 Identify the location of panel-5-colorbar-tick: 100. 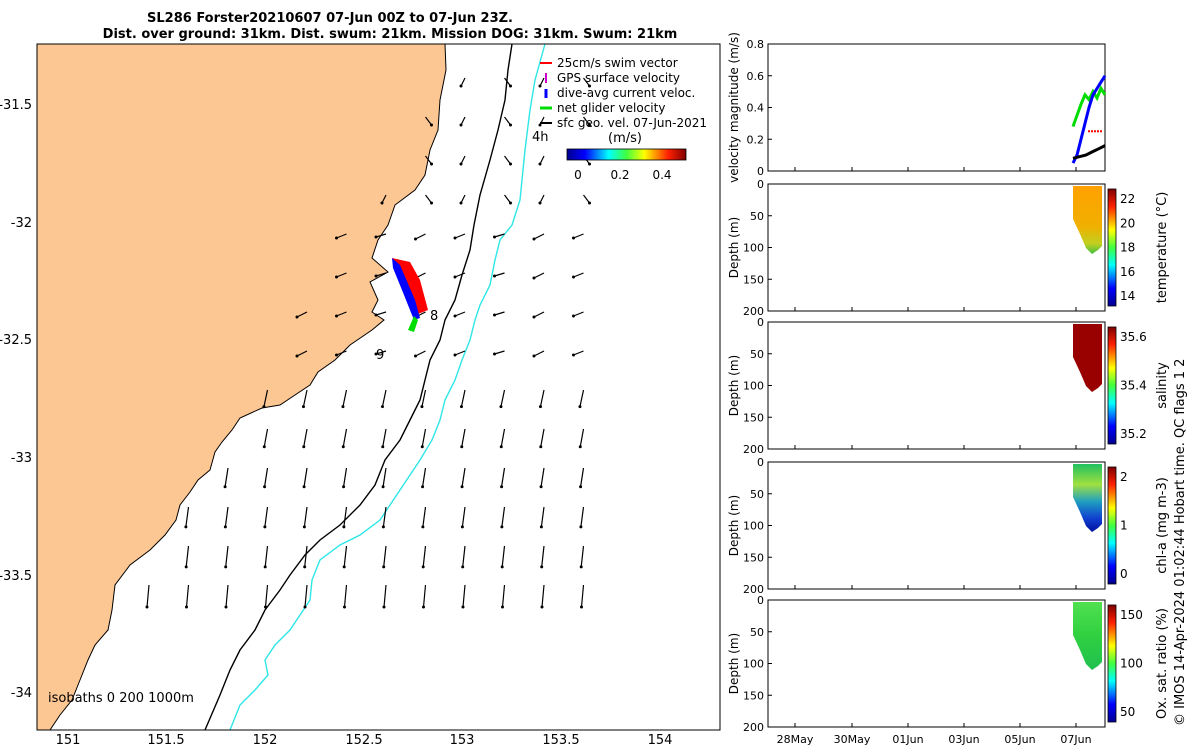
(1131, 664).